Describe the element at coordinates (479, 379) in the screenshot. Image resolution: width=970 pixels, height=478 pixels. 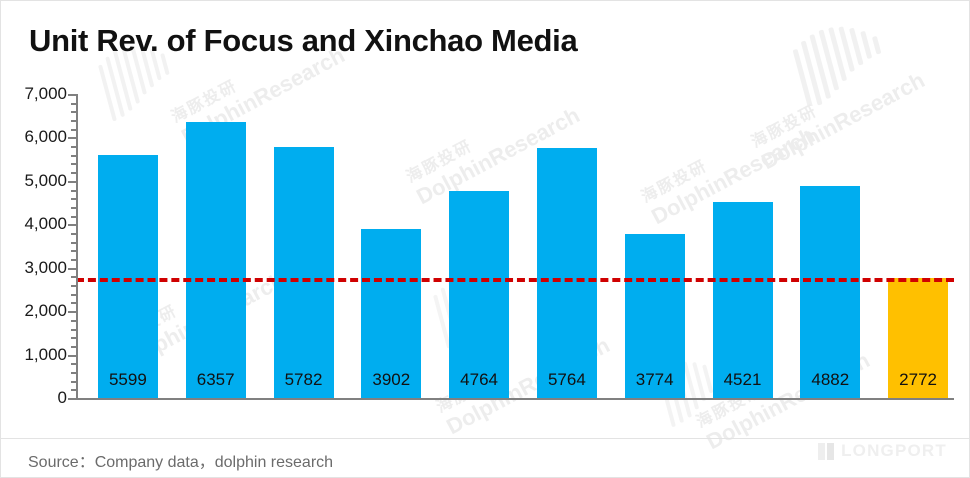
I see `bar-value-label: 4764` at that location.